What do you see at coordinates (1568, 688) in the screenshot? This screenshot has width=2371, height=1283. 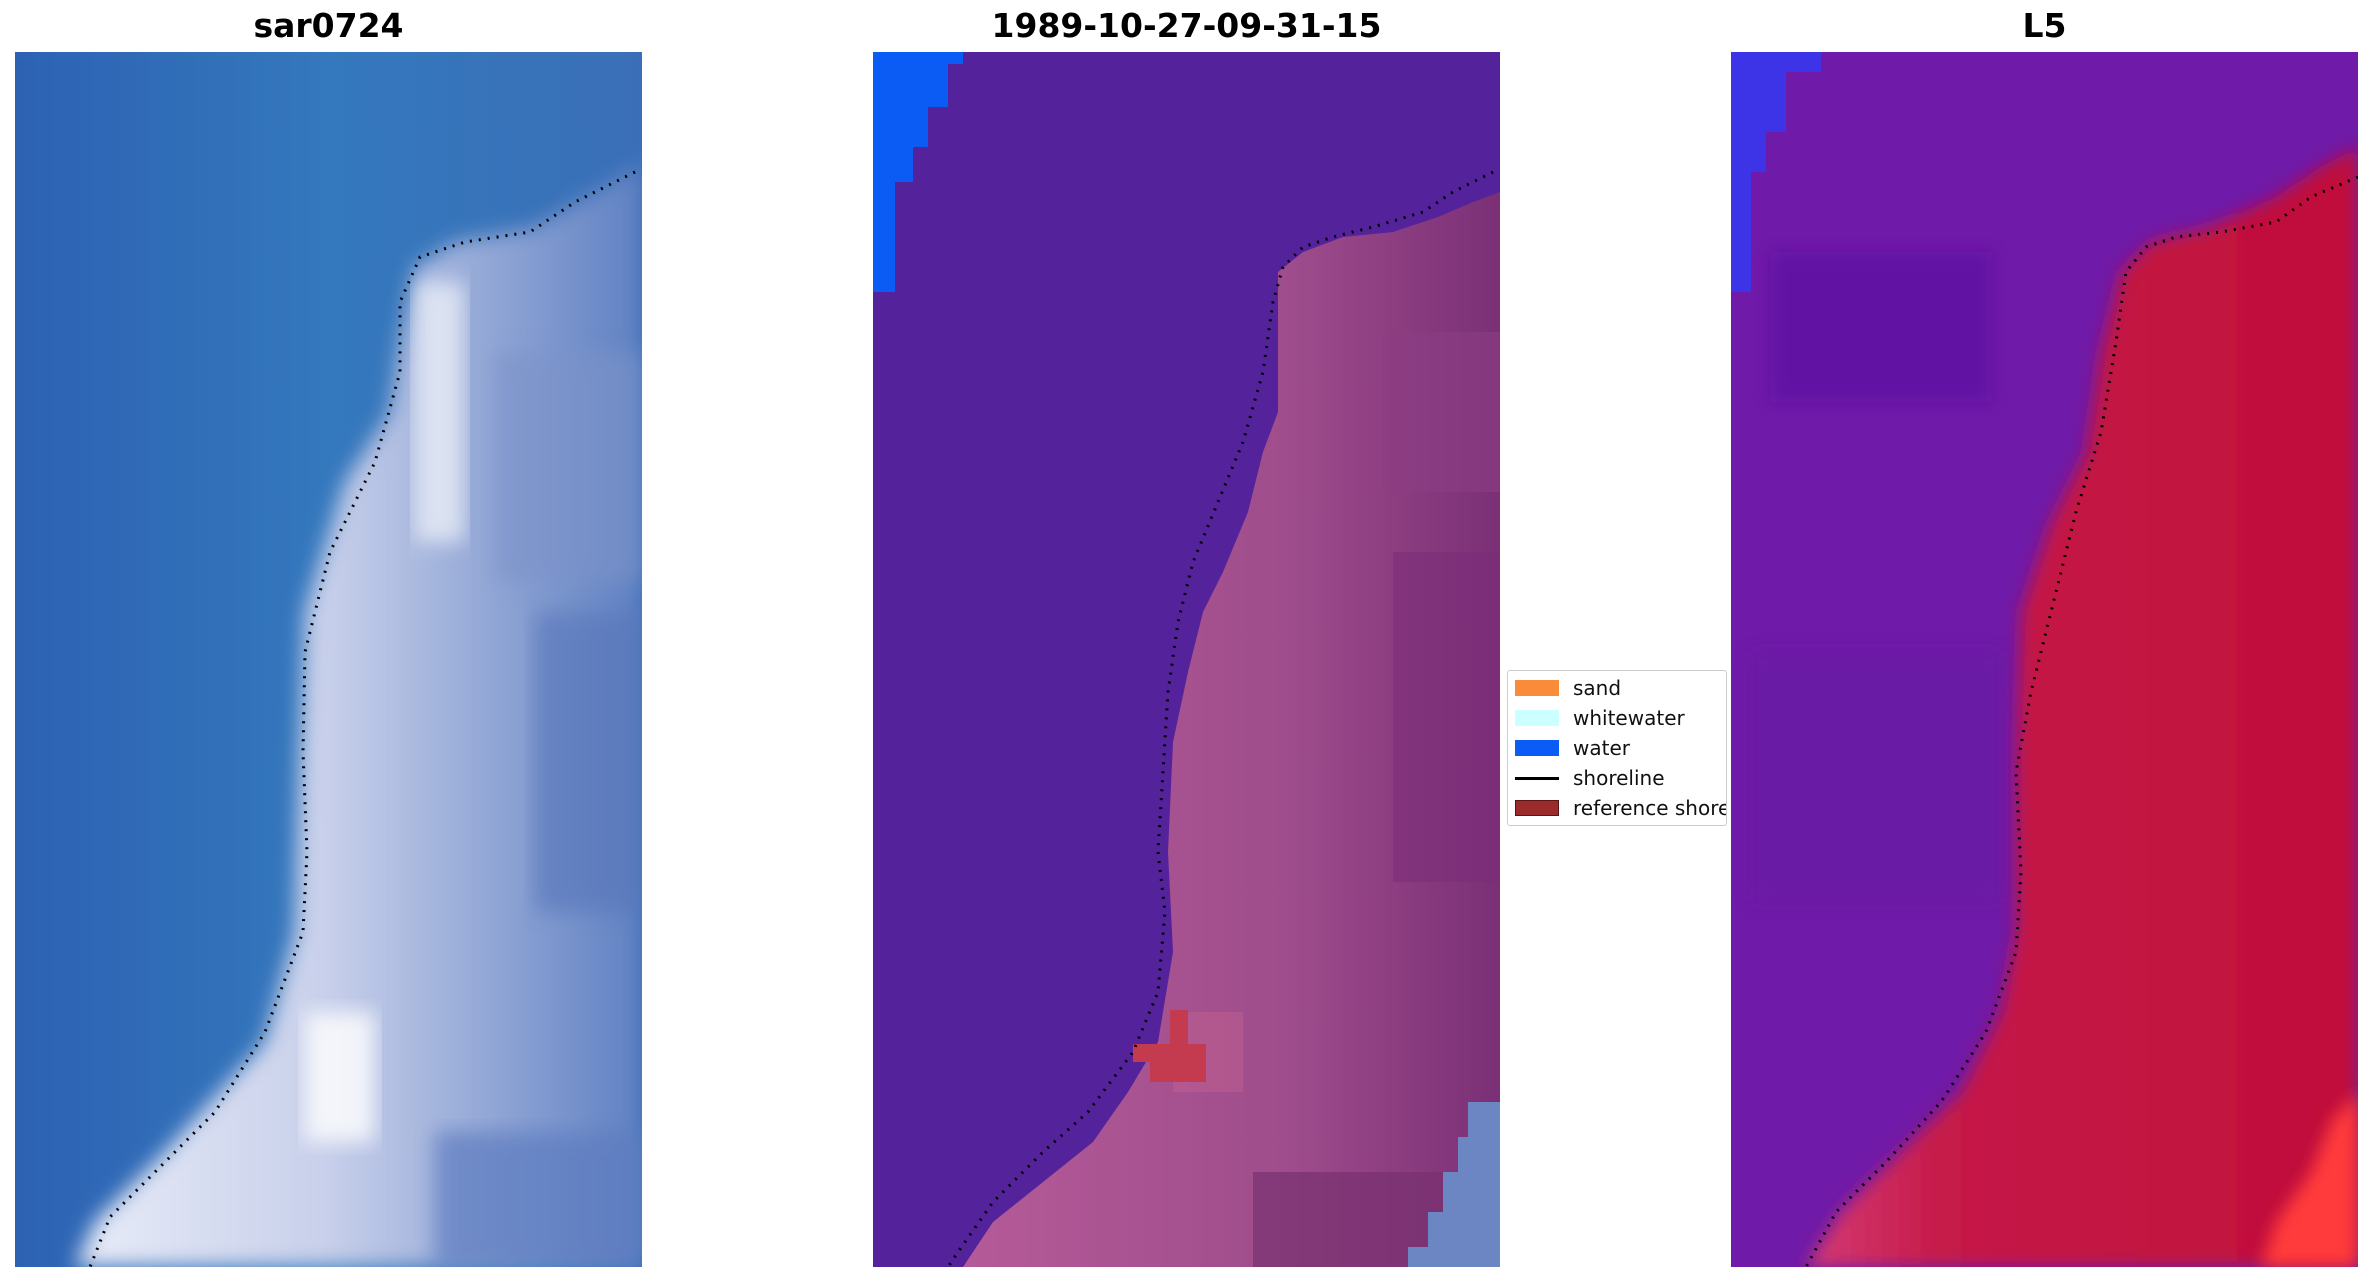 I see `legend-item-sand: sand` at bounding box center [1568, 688].